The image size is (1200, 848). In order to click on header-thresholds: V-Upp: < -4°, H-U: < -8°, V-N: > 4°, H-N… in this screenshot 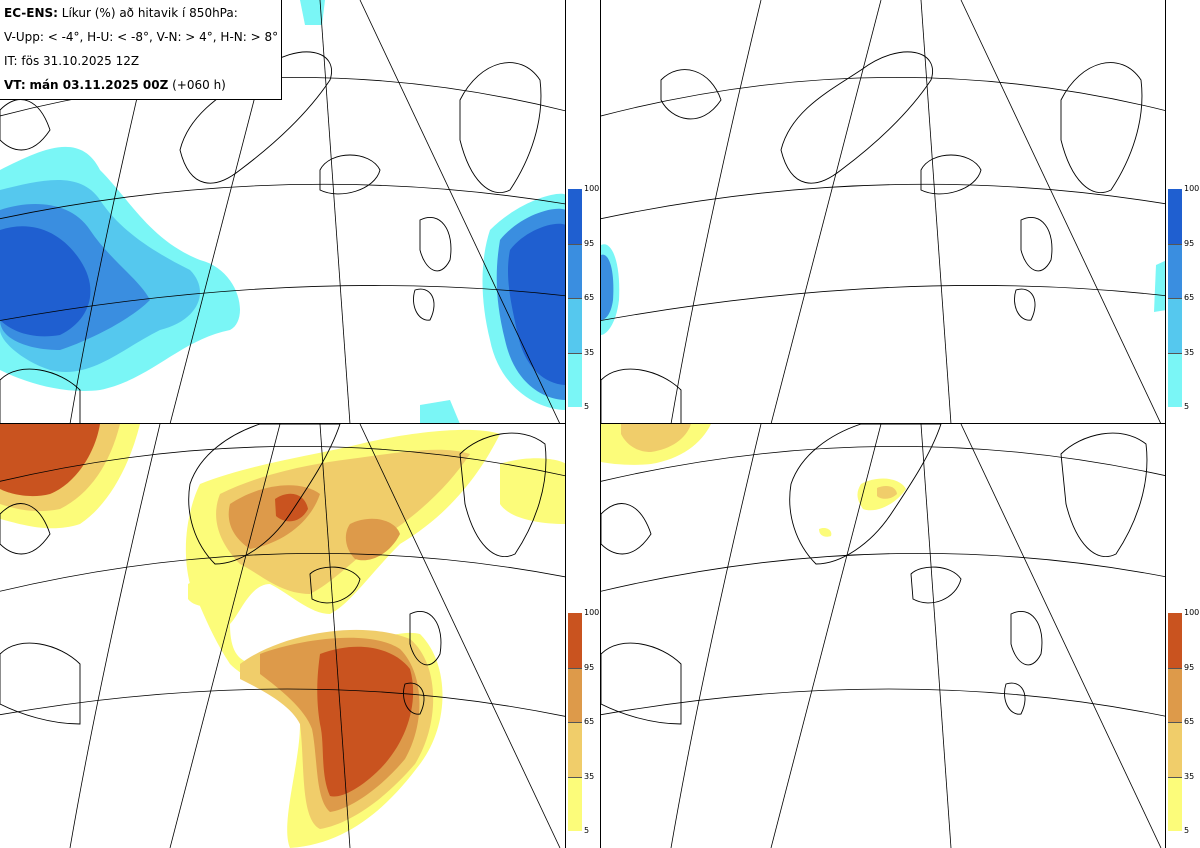, I will do `click(141, 37)`.